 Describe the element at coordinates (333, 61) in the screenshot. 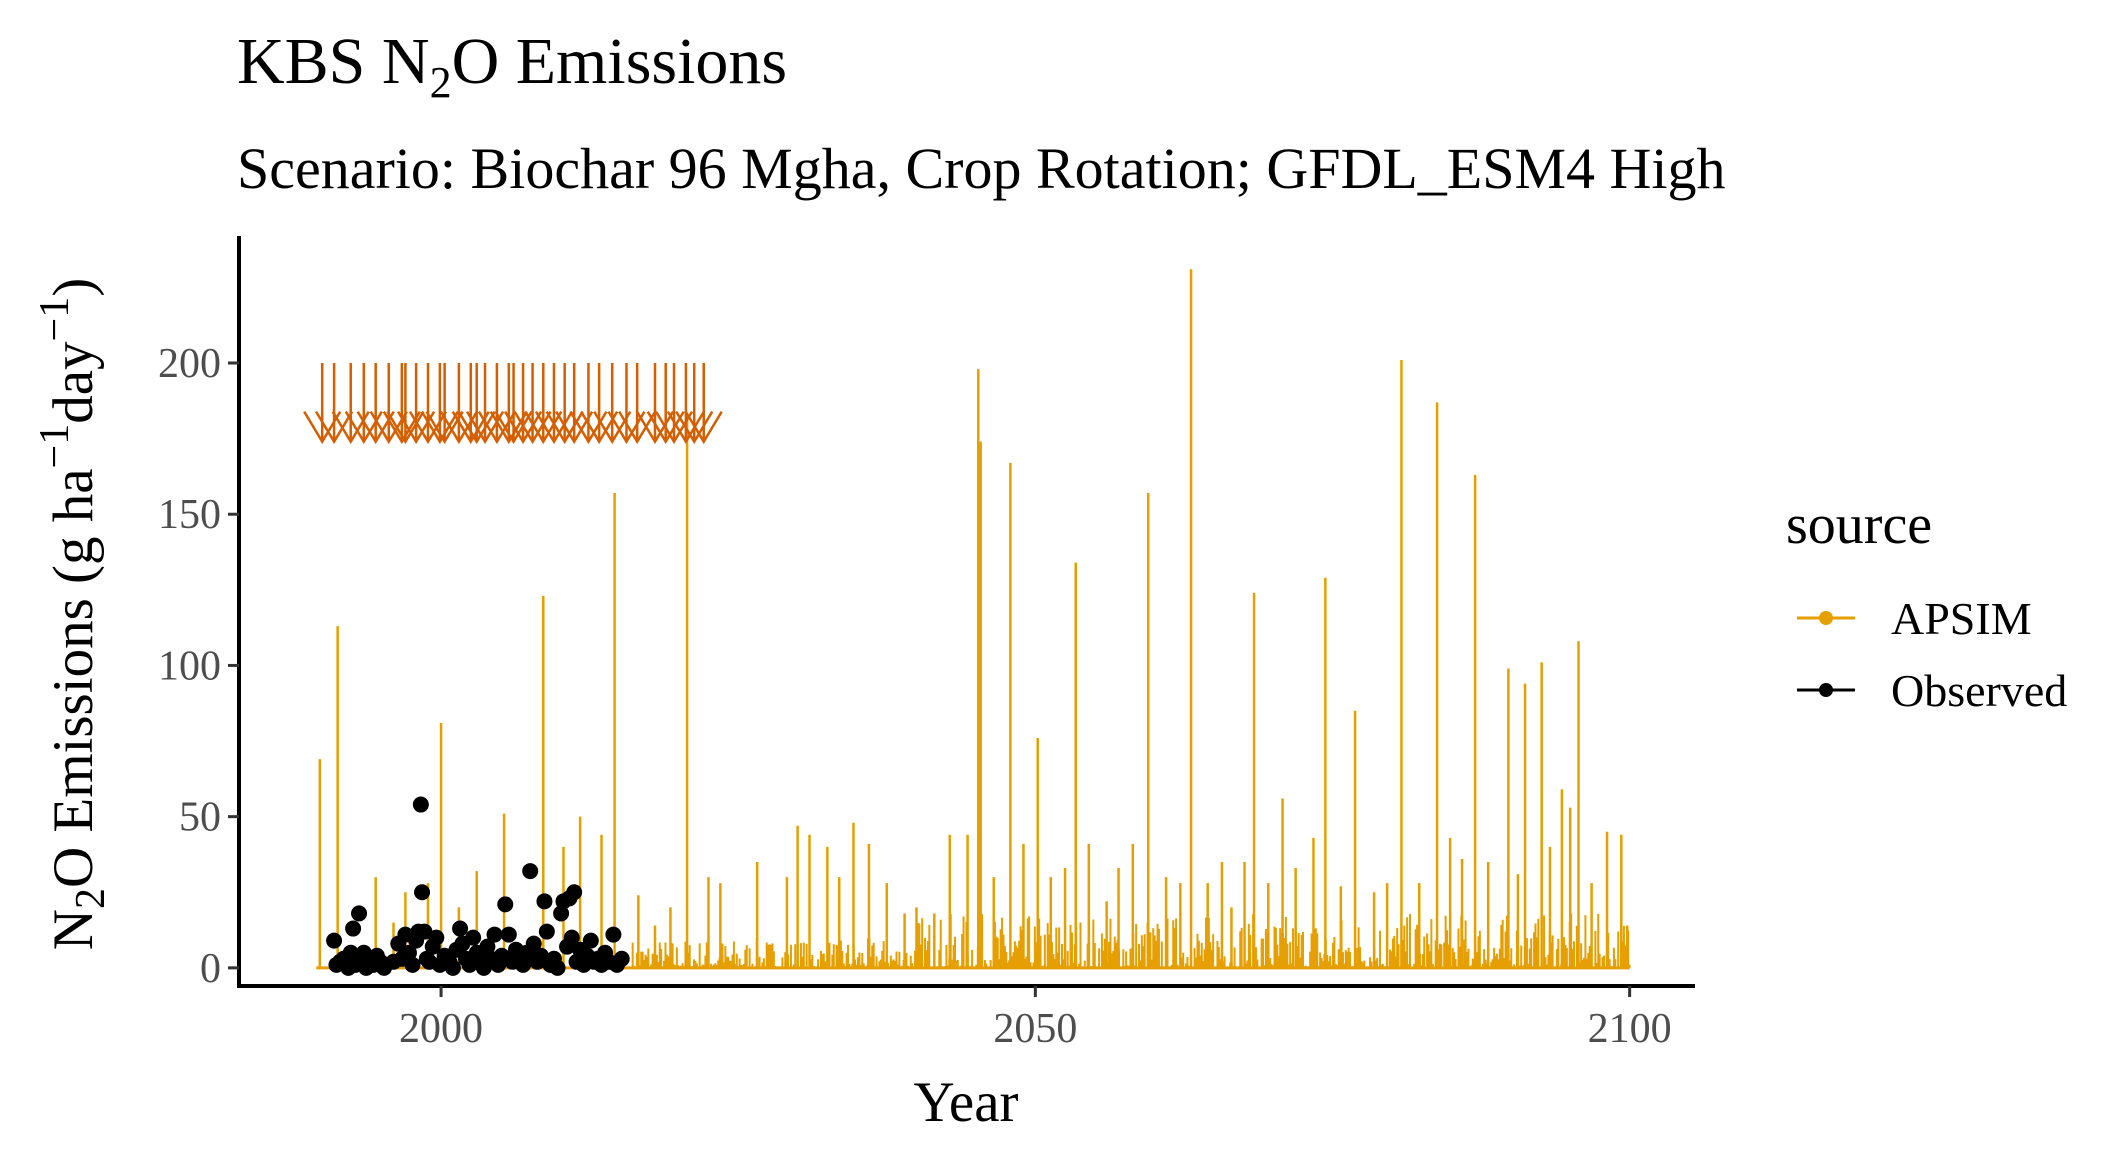

I see `chart-title-main: KBS N` at that location.